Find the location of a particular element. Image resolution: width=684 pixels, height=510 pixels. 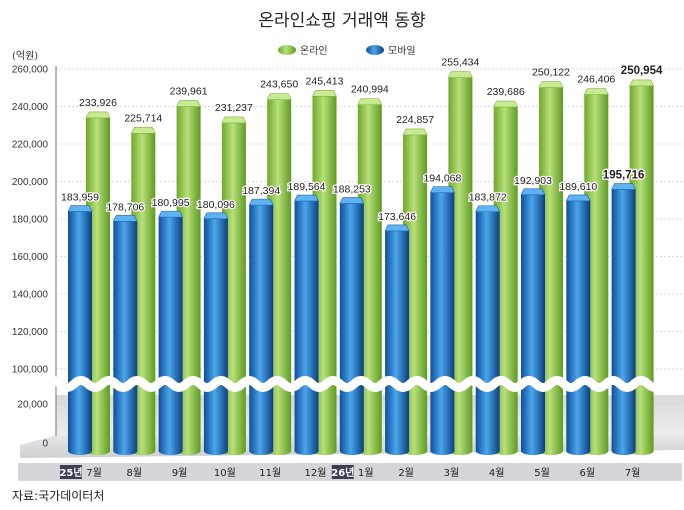

data-label-online: 224,857 is located at coordinates (415, 120).